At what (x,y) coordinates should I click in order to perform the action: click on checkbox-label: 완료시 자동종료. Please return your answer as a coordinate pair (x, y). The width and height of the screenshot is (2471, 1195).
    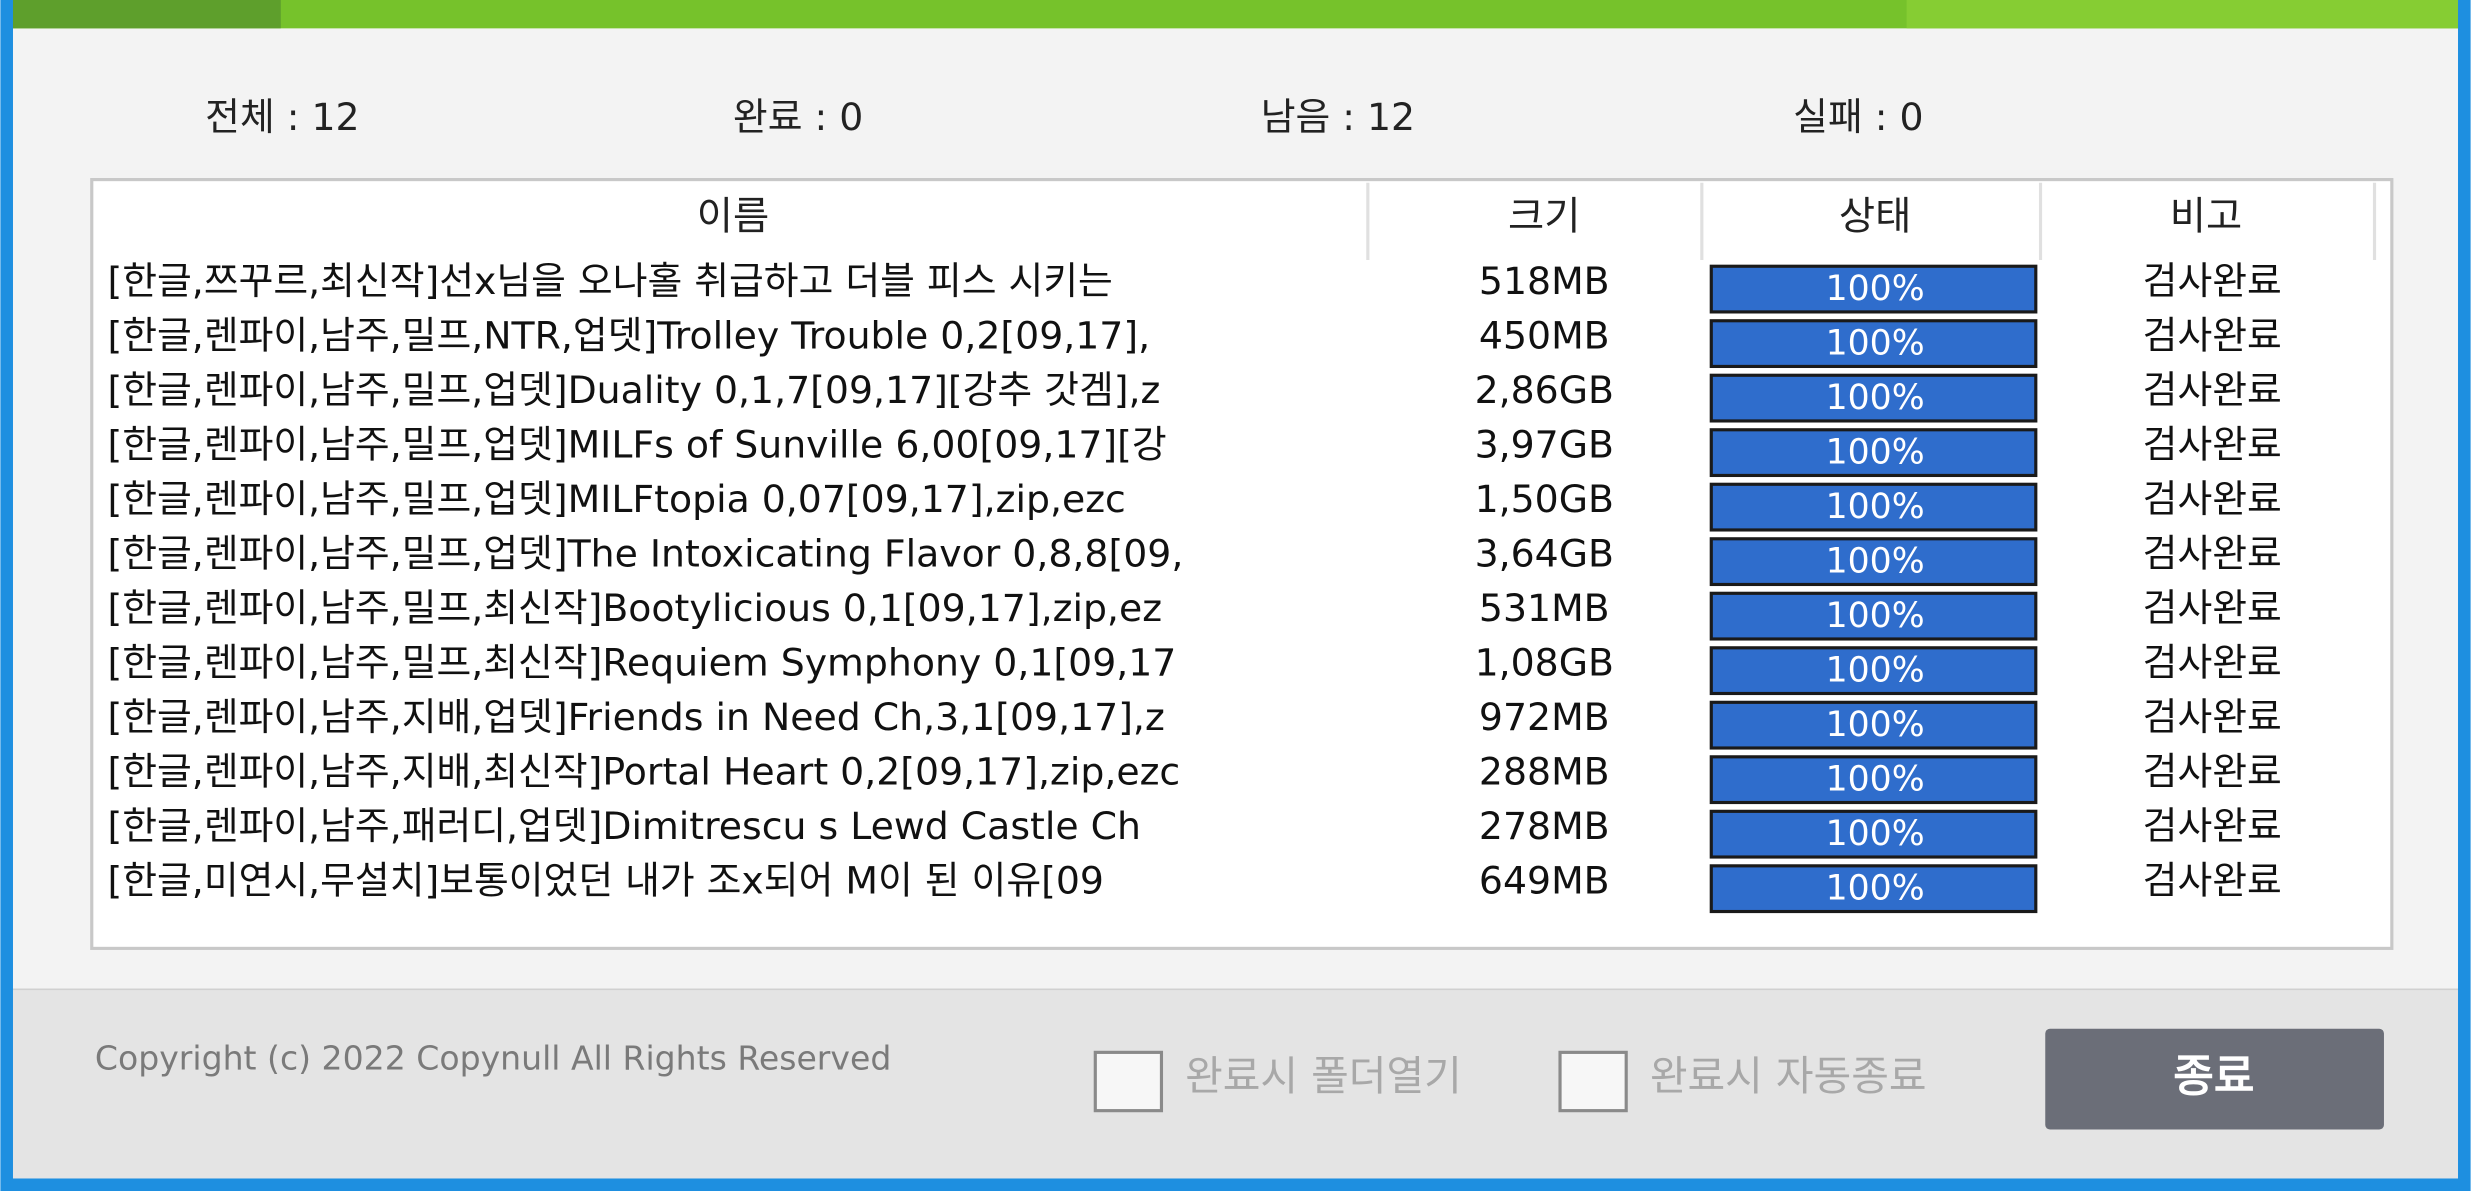
    Looking at the image, I should click on (1788, 1076).